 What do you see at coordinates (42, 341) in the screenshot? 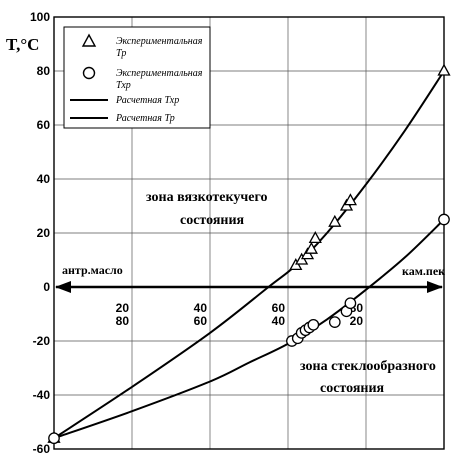
I see `y-tick-label: -20` at bounding box center [42, 341].